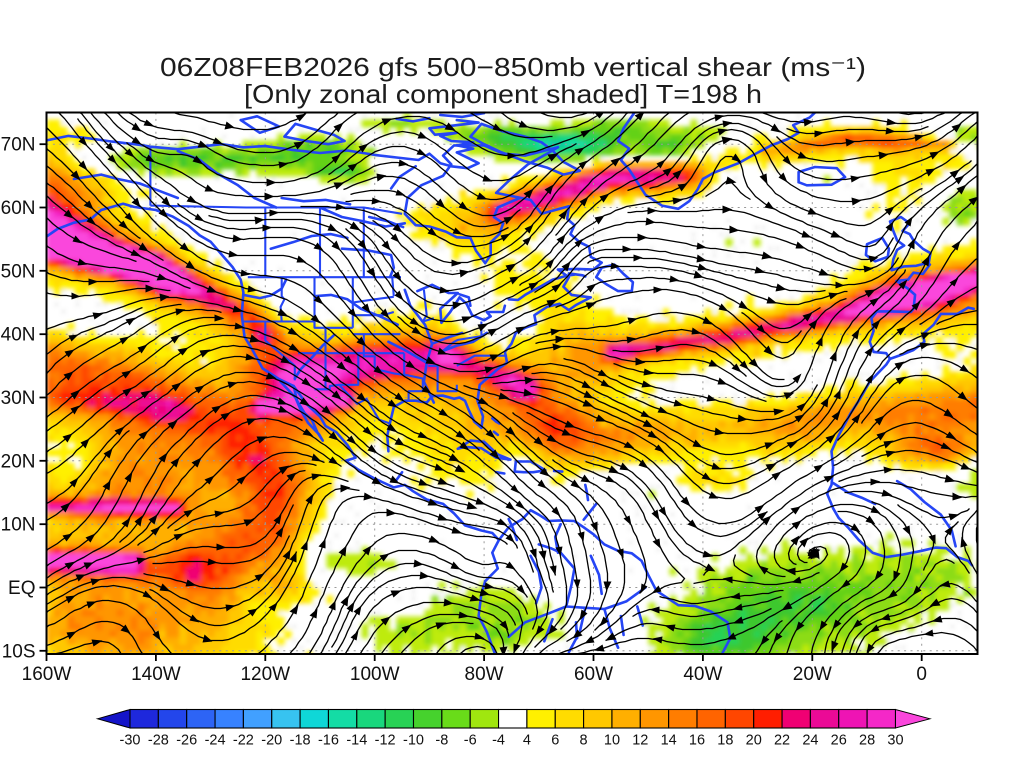 The width and height of the screenshot is (1024, 768). I want to click on svg-text: -8, so click(441, 741).